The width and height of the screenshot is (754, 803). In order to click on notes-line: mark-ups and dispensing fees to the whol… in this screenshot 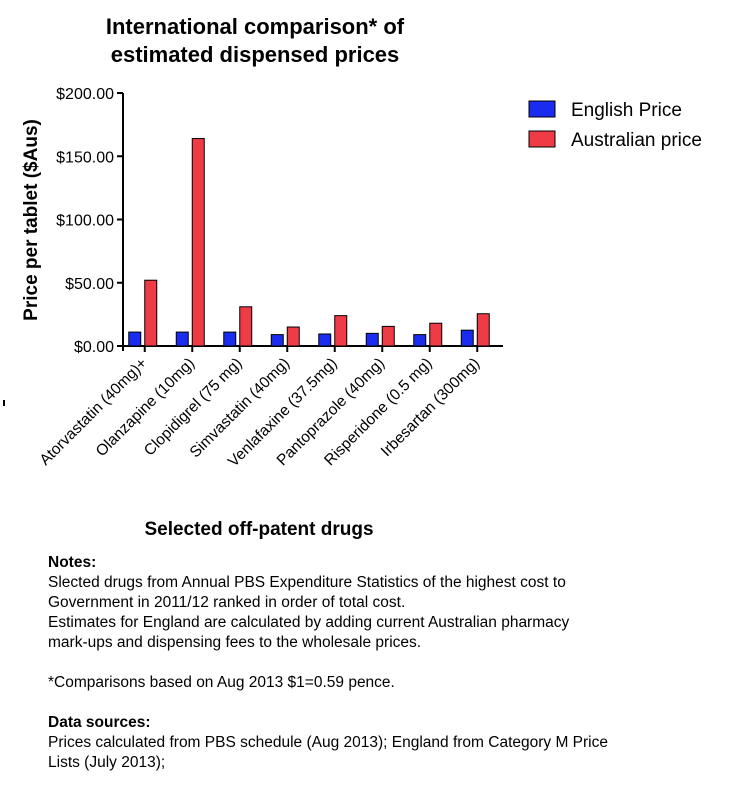, I will do `click(235, 642)`.